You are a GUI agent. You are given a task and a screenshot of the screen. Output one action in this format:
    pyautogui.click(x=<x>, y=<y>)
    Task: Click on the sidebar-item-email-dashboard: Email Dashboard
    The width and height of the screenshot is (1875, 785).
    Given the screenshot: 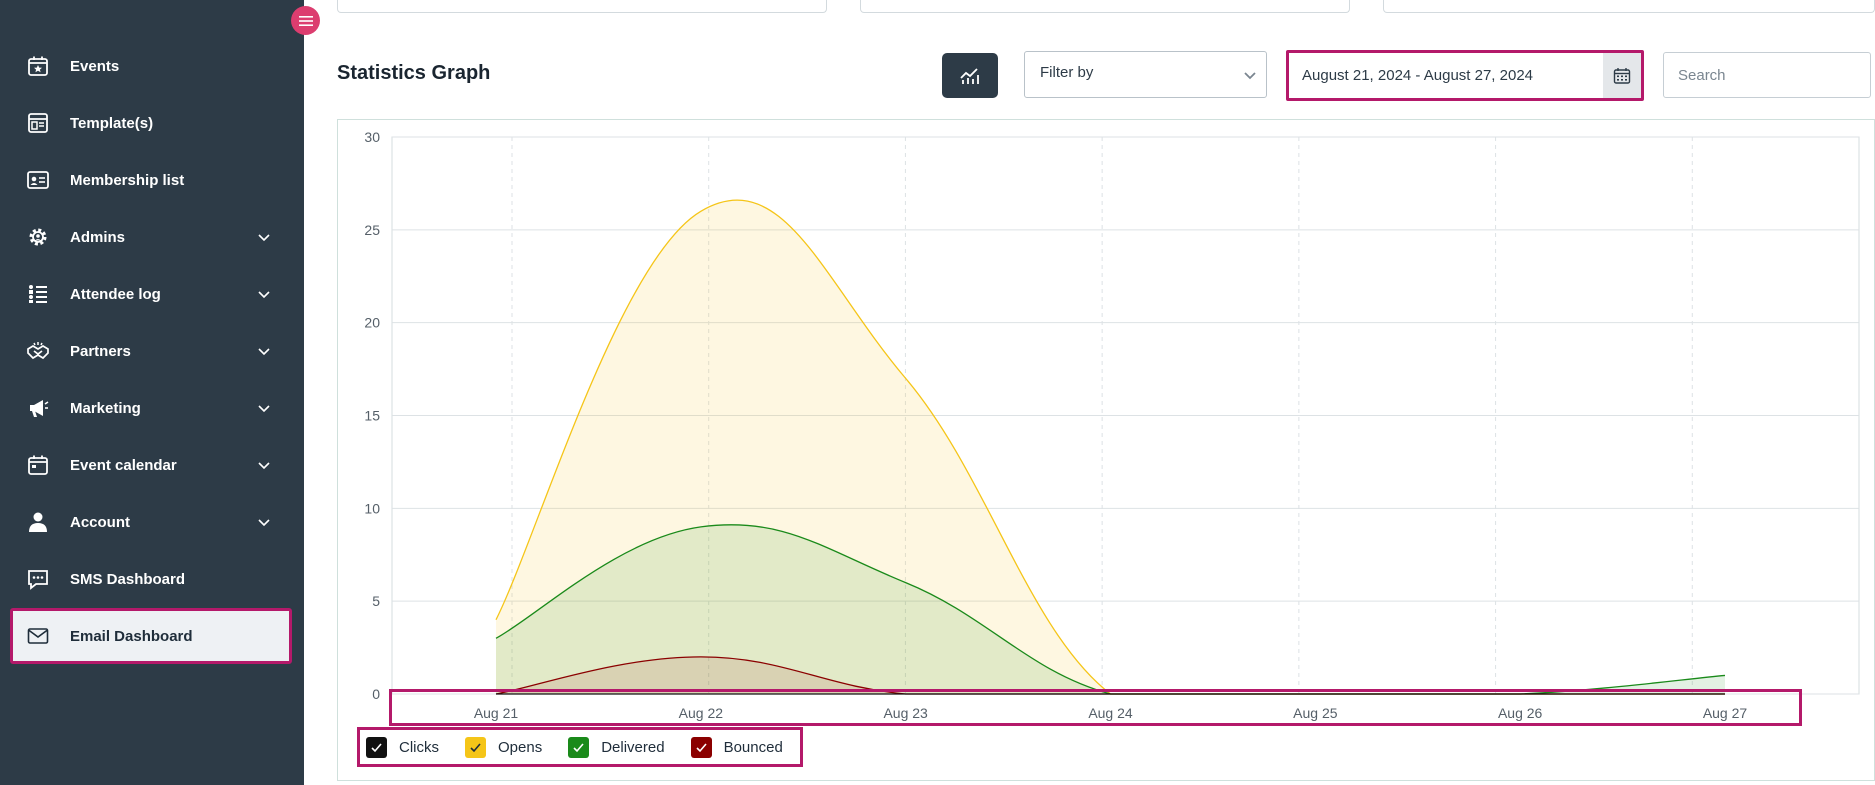 What is the action you would take?
    pyautogui.click(x=151, y=636)
    